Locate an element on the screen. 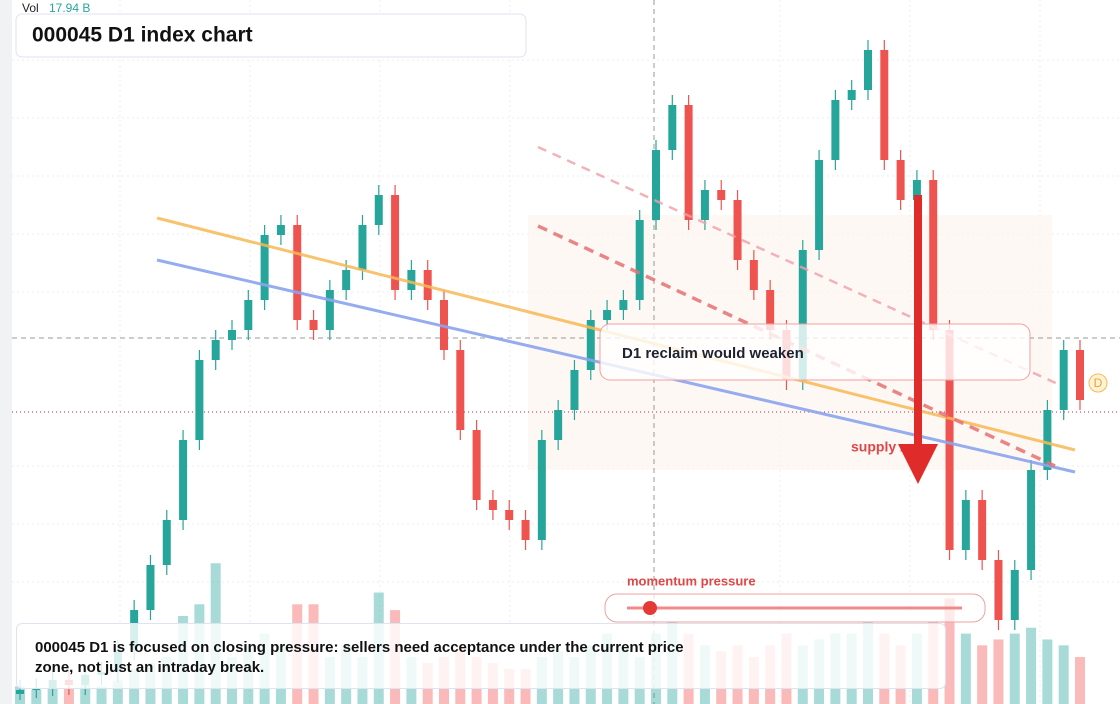 The height and width of the screenshot is (704, 1120). title: 000045 D1 index chart is located at coordinates (142, 35).